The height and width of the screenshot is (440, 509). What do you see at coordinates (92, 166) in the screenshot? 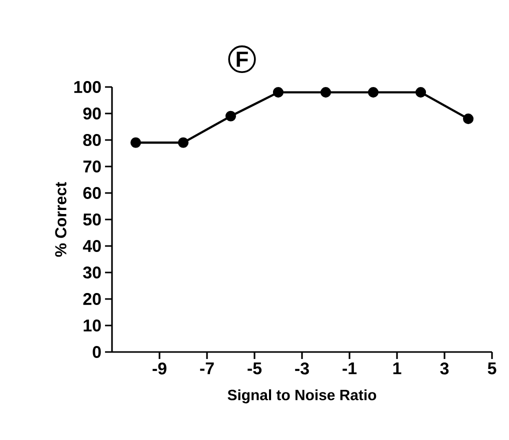
I see `y-tick-label: 70` at bounding box center [92, 166].